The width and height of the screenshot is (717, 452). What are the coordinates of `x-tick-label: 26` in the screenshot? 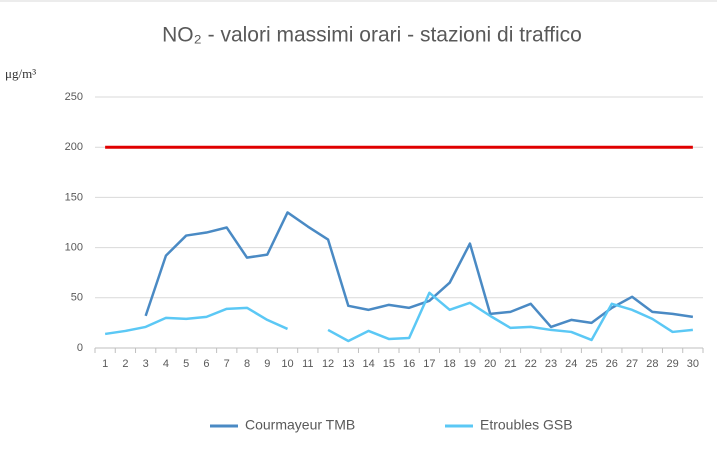 It's located at (612, 364).